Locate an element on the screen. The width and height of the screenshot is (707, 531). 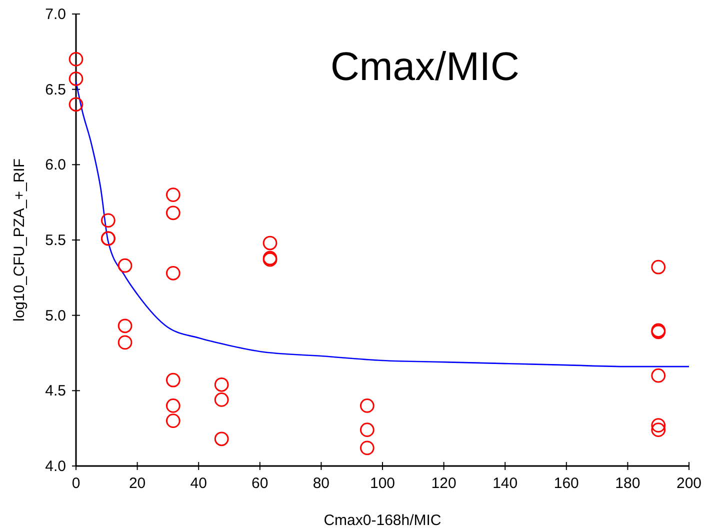
x-tick-label: 200 is located at coordinates (689, 483).